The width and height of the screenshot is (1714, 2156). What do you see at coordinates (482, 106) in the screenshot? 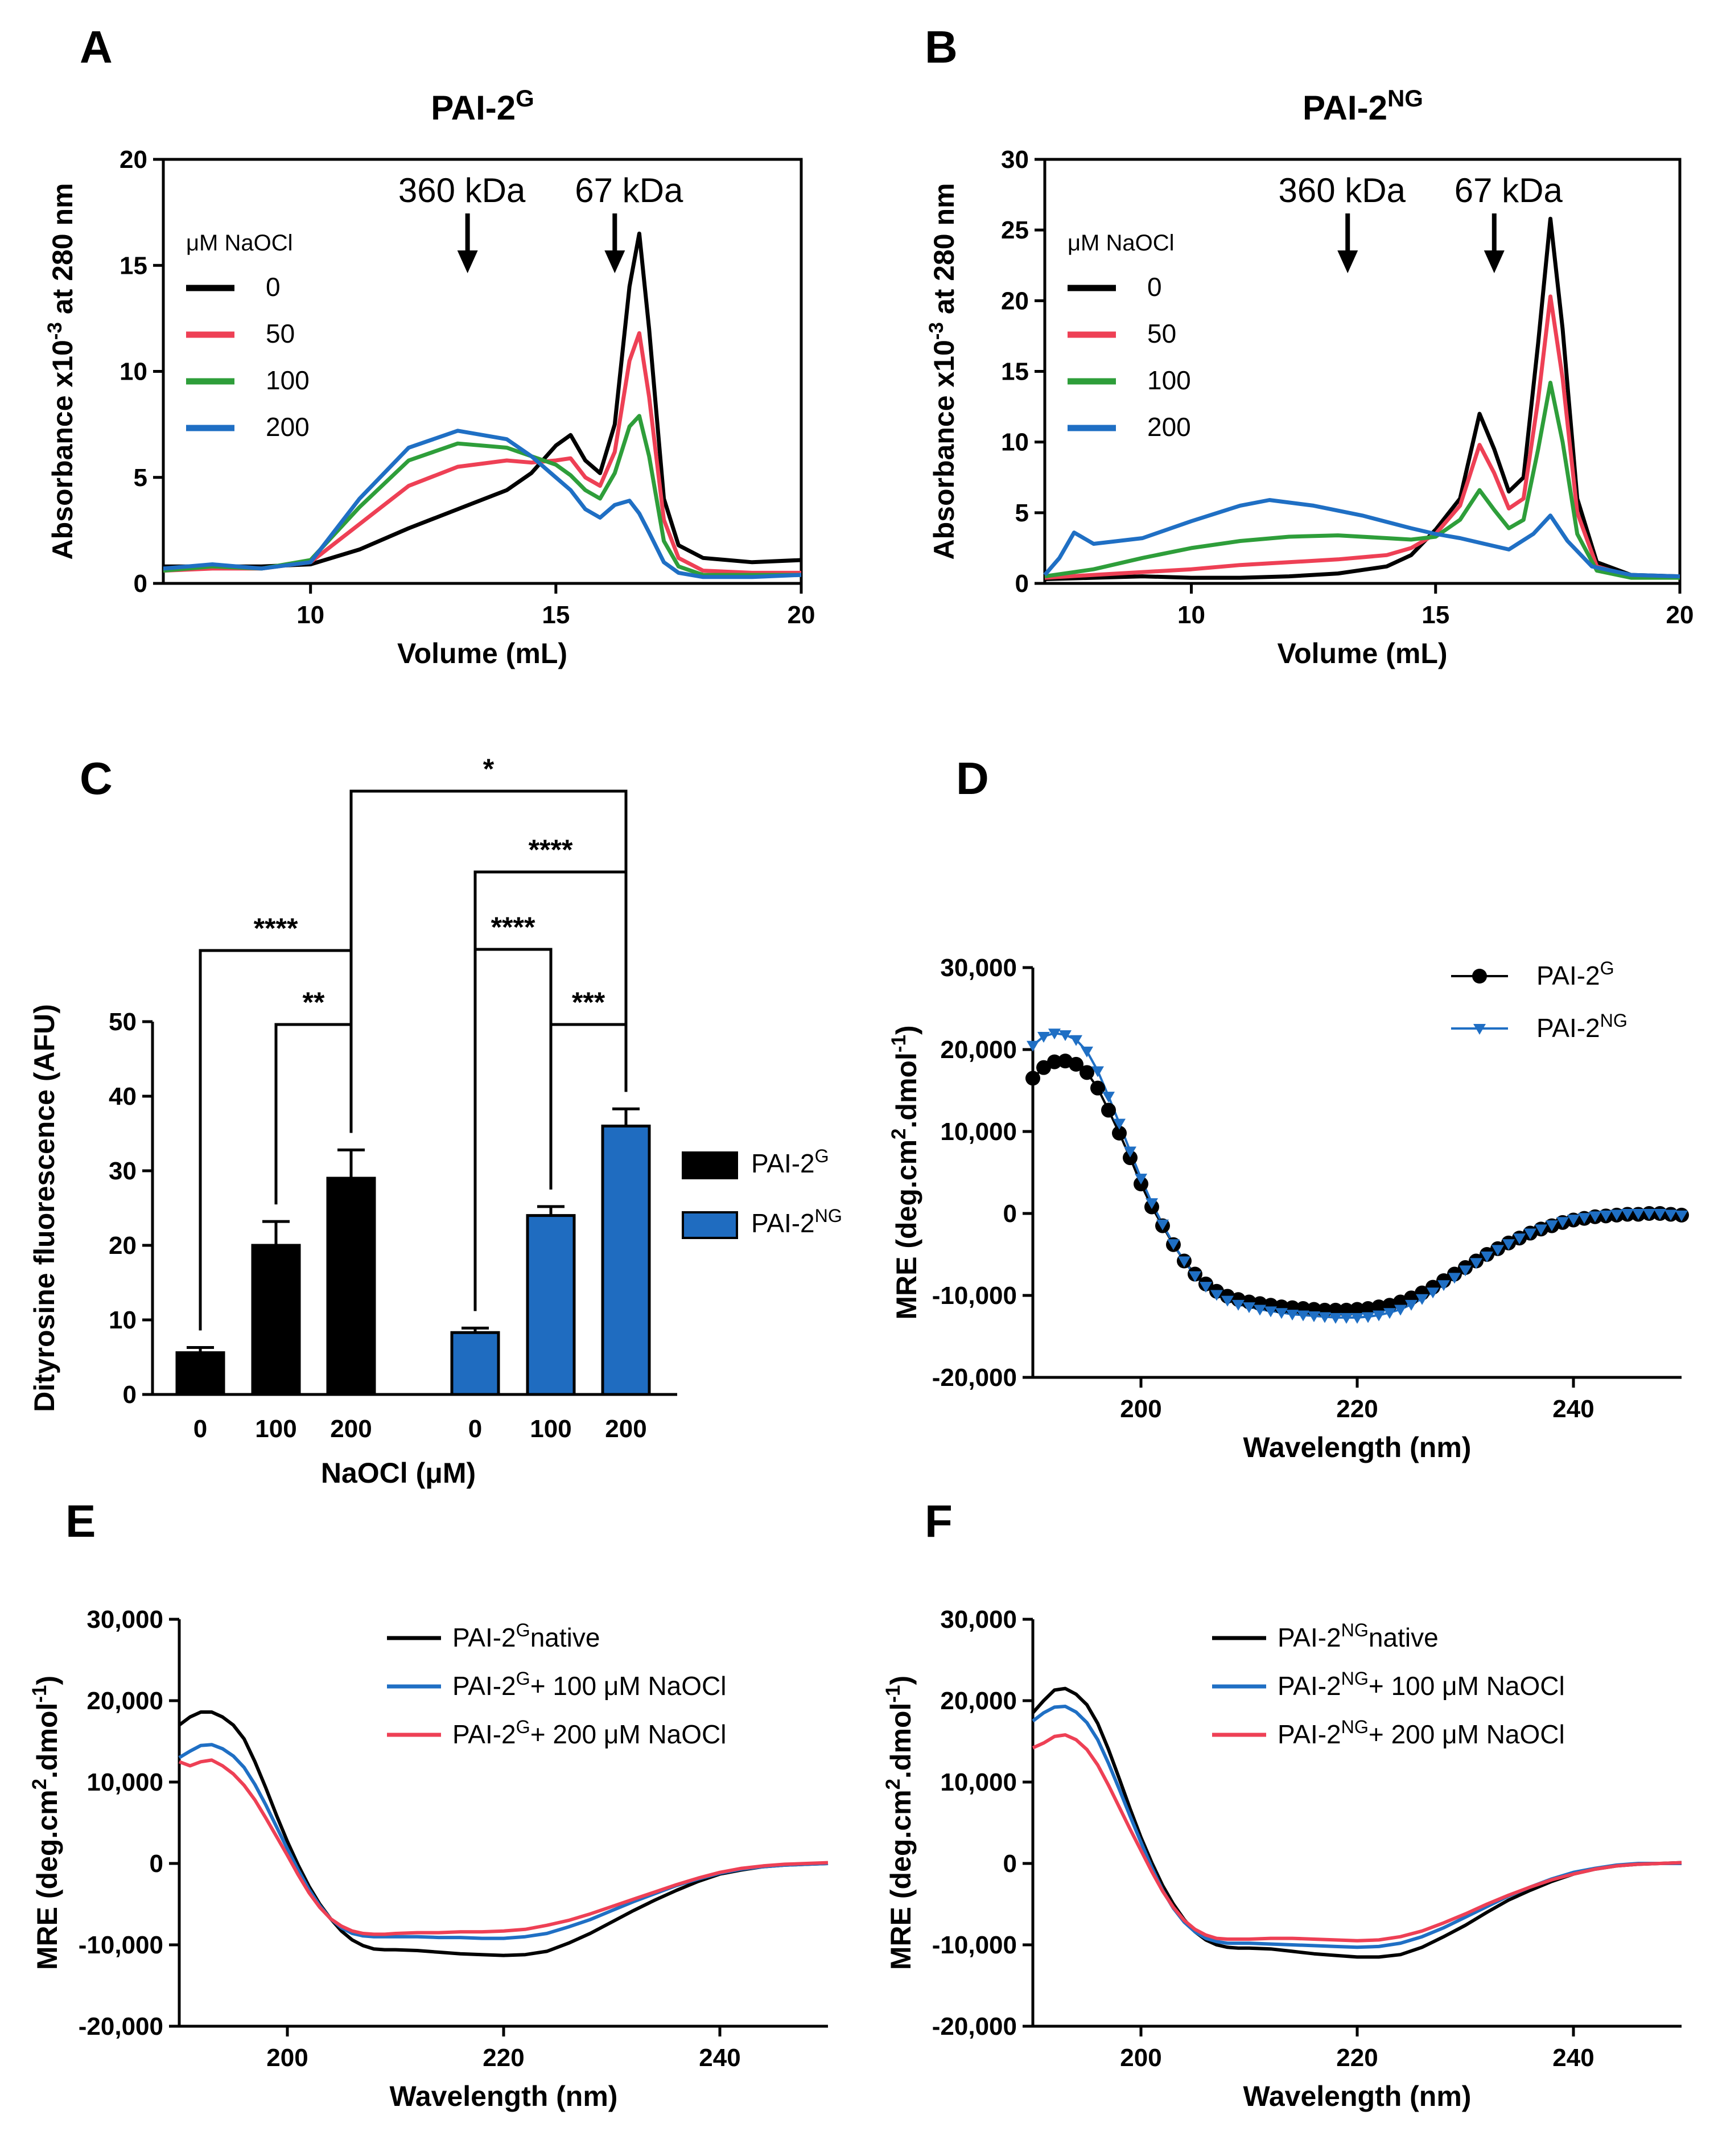
I see `panel-title-A: PAI-2G` at bounding box center [482, 106].